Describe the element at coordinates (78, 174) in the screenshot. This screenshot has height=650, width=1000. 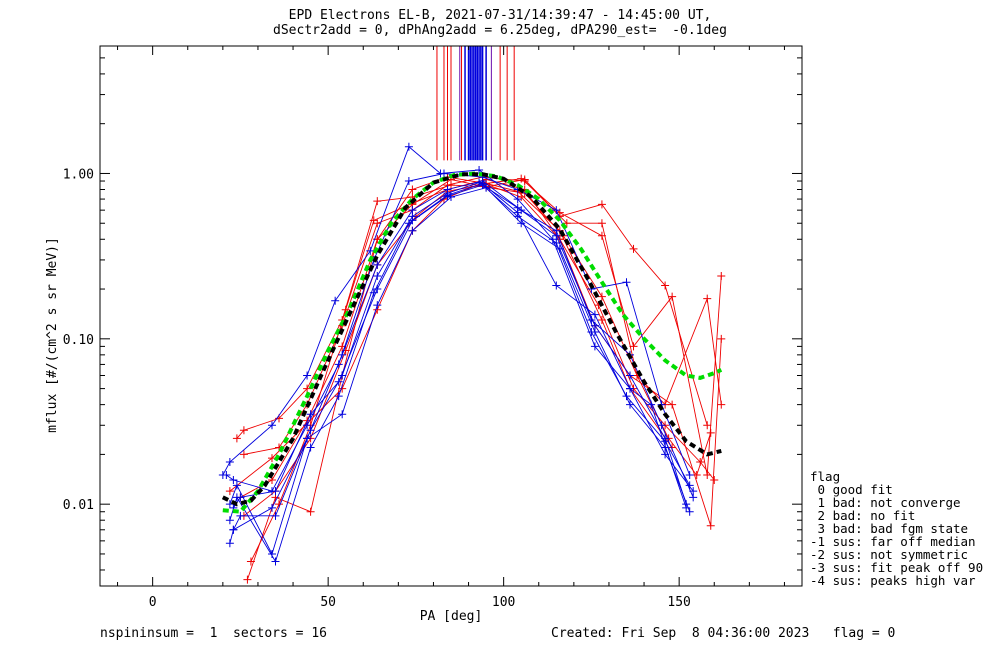
I see `y-tick-label: 1.00` at that location.